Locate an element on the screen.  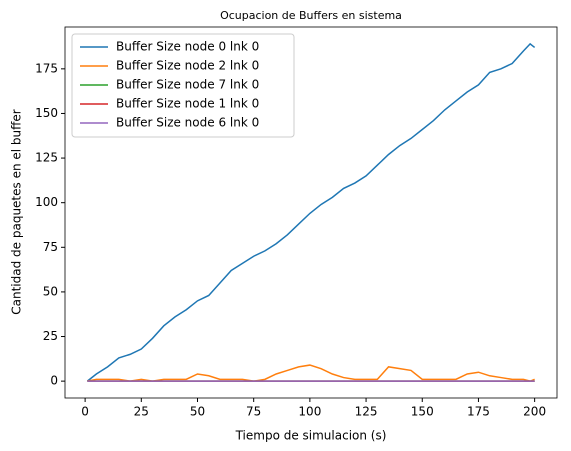
legend-label: Buffer Size node 6 lnk 0 is located at coordinates (187, 123).